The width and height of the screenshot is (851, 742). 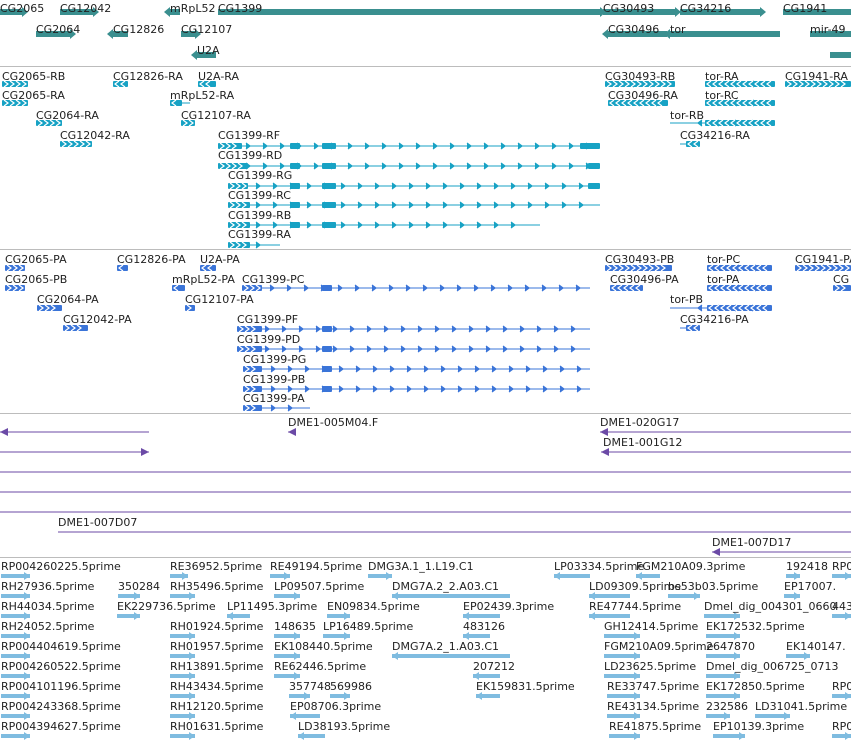 What do you see at coordinates (643, 95) in the screenshot?
I see `transcript-label: CG30496-RA` at bounding box center [643, 95].